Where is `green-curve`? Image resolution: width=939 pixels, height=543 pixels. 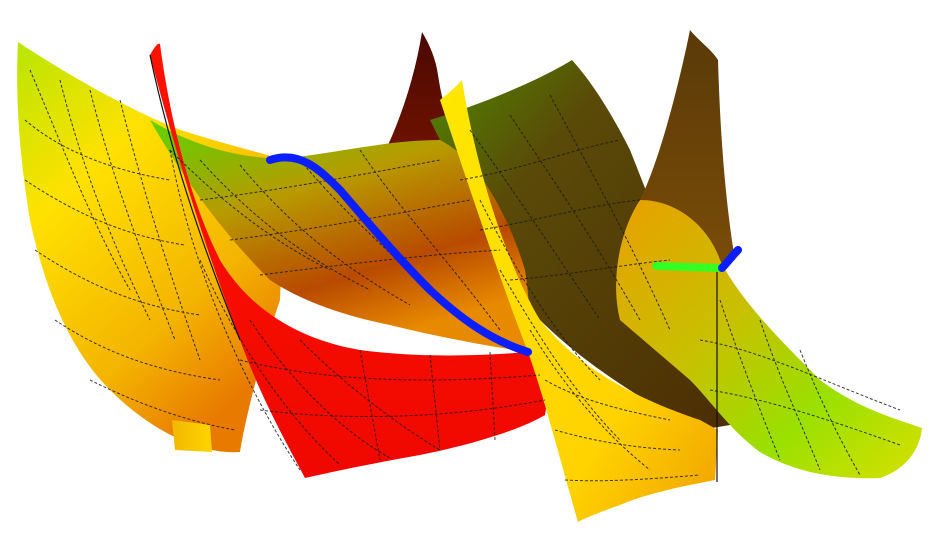
green-curve is located at coordinates (688, 267).